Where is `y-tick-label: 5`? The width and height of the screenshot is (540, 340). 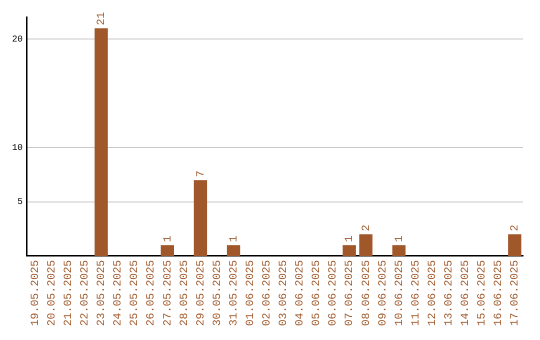 y-tick-label: 5 is located at coordinates (20, 202).